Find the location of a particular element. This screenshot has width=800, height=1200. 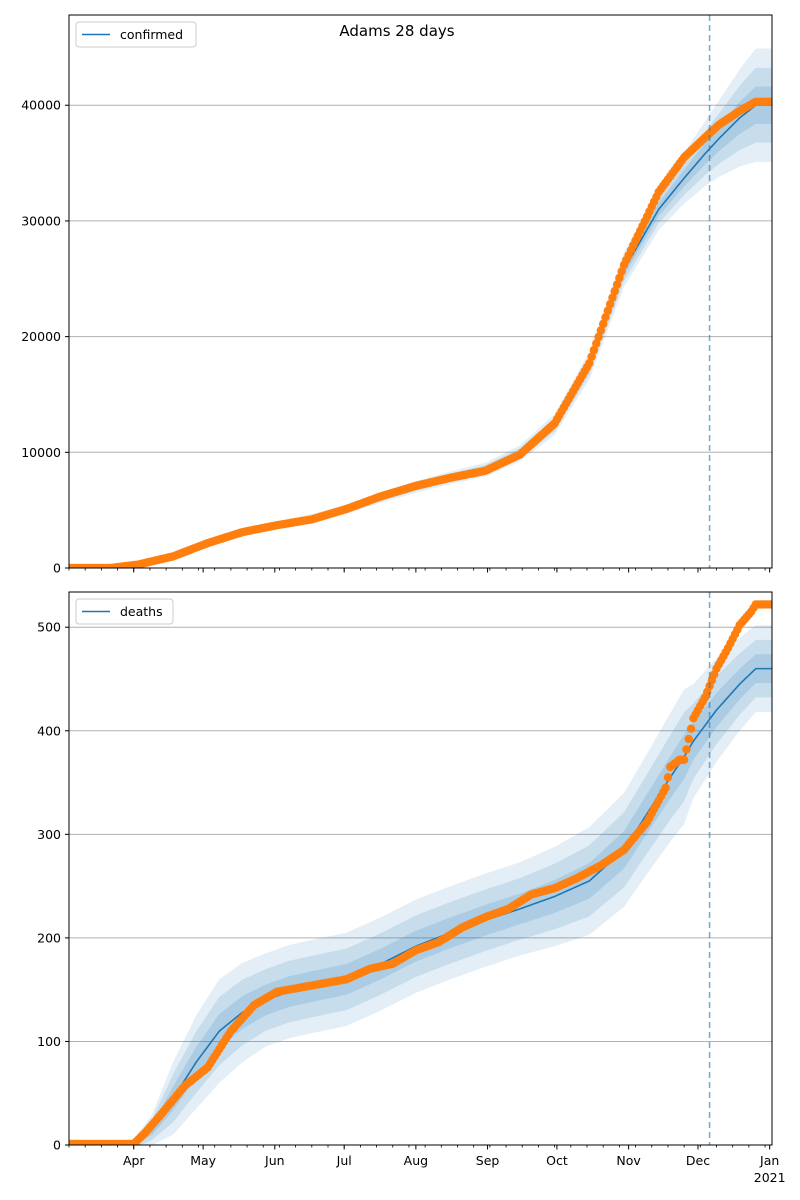

legend: confirmed is located at coordinates (136, 34).